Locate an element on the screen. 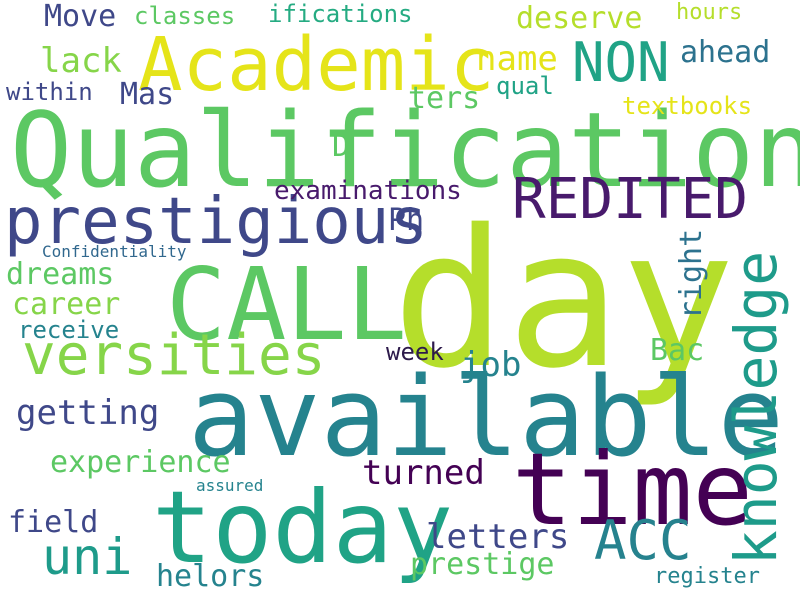  word-prestige: prestige is located at coordinates (482, 564).